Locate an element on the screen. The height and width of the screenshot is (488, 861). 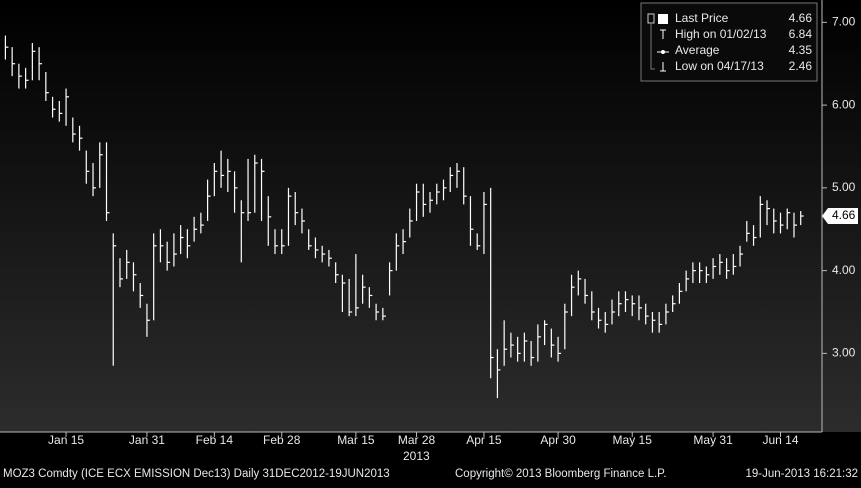
x-tick-label: May 31 is located at coordinates (713, 440).